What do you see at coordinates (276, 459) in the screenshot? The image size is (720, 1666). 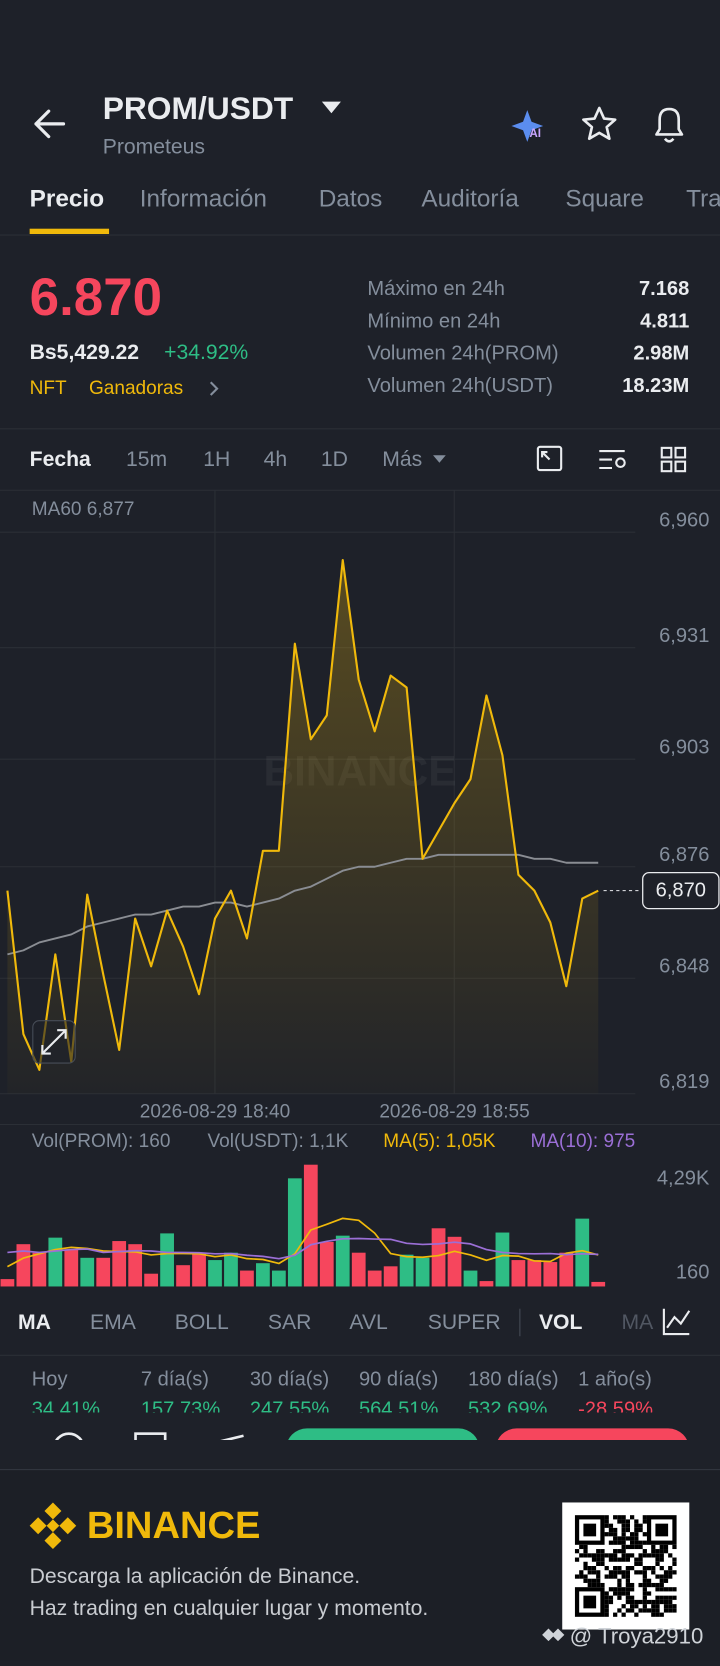 I see `interval: 4h` at bounding box center [276, 459].